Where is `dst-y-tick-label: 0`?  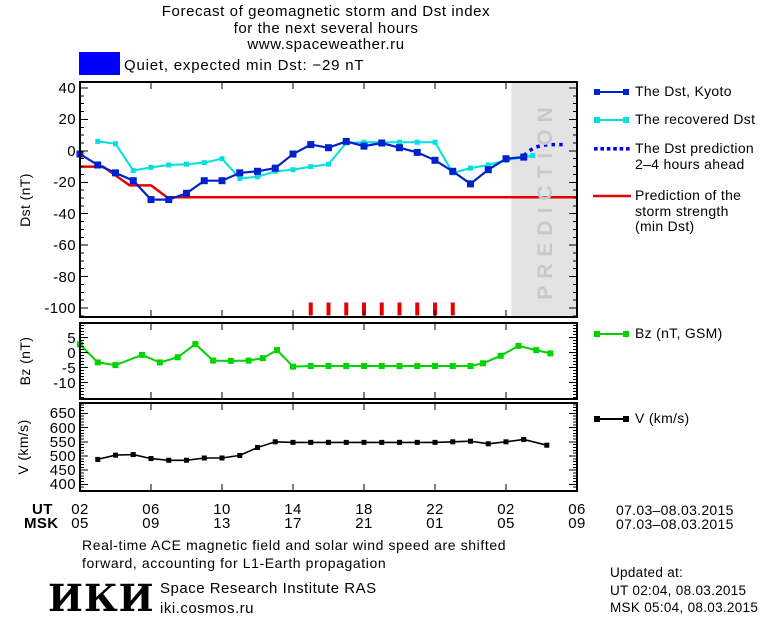
dst-y-tick-label: 0 is located at coordinates (71, 151).